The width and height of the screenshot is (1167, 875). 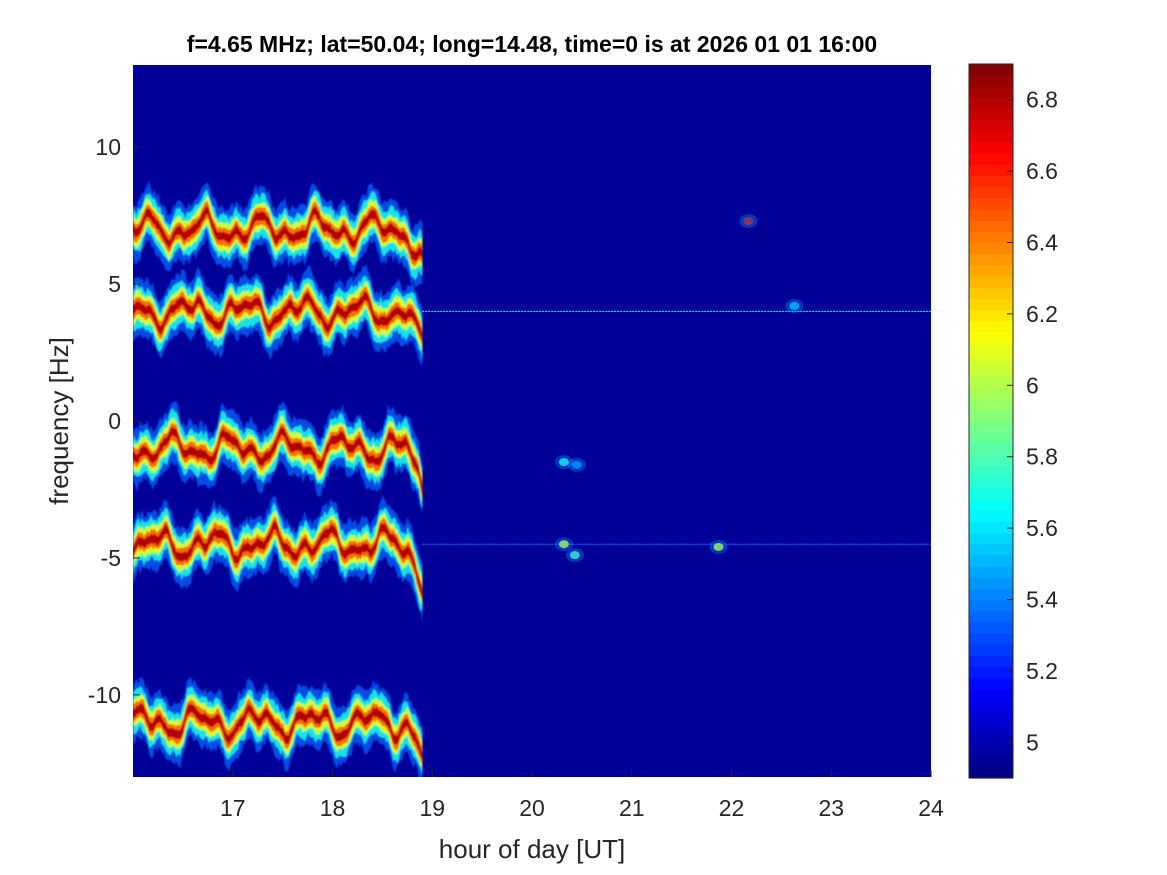 What do you see at coordinates (111, 558) in the screenshot?
I see `y-tick-label: -5` at bounding box center [111, 558].